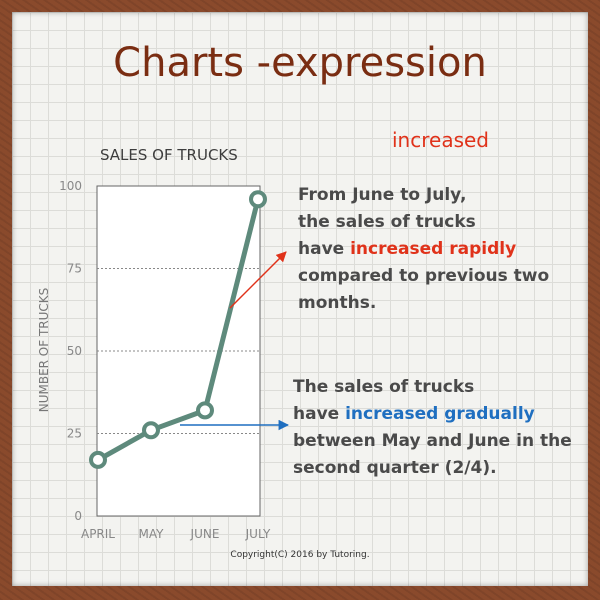 The image size is (600, 600). I want to click on x-tick-label: JUNE, so click(205, 534).